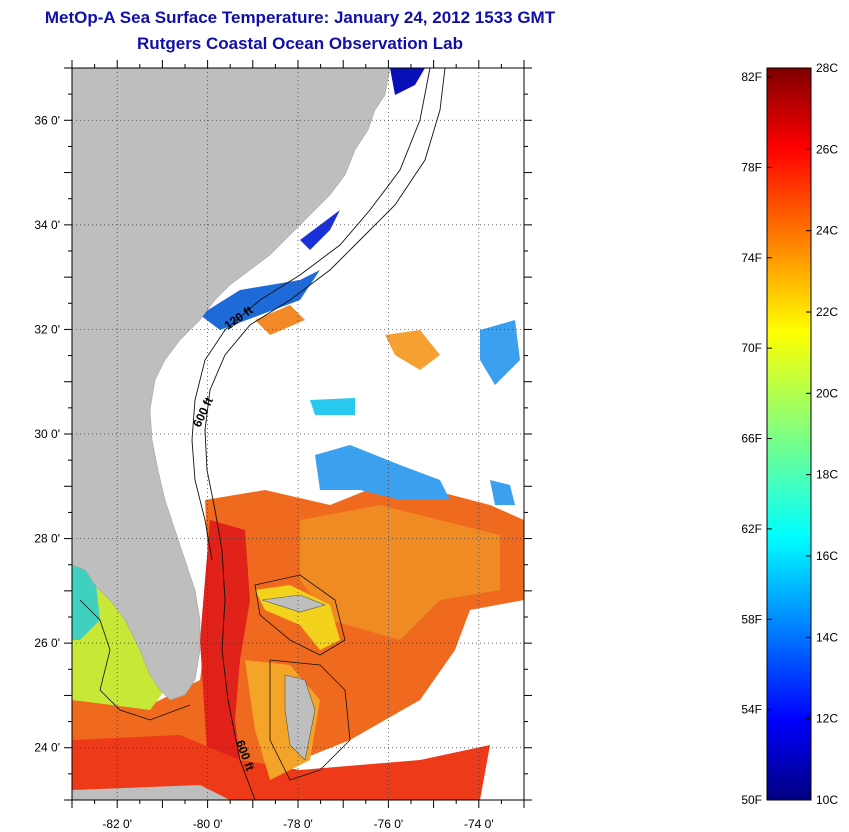  What do you see at coordinates (300, 43) in the screenshot?
I see `map-subtitle: Rutgers Coastal Ocean Observation Lab` at bounding box center [300, 43].